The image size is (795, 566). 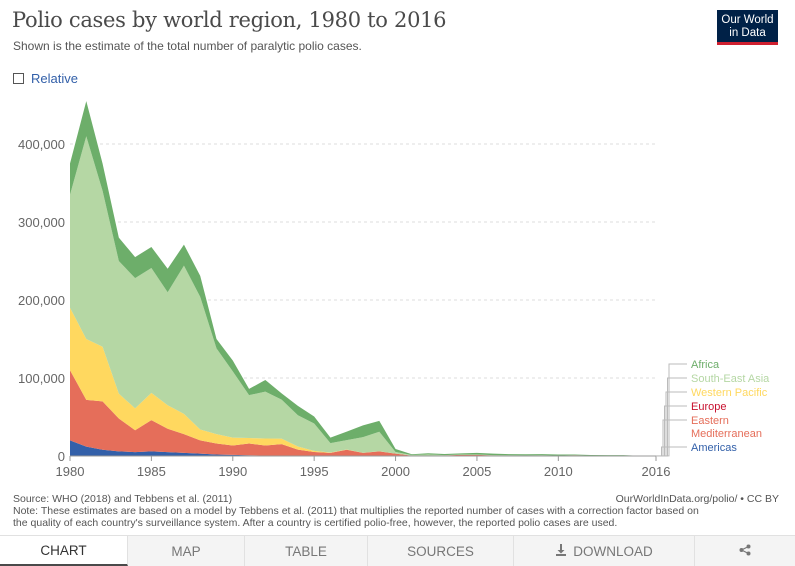 I want to click on area-eastern-mediterranean, so click(x=363, y=413).